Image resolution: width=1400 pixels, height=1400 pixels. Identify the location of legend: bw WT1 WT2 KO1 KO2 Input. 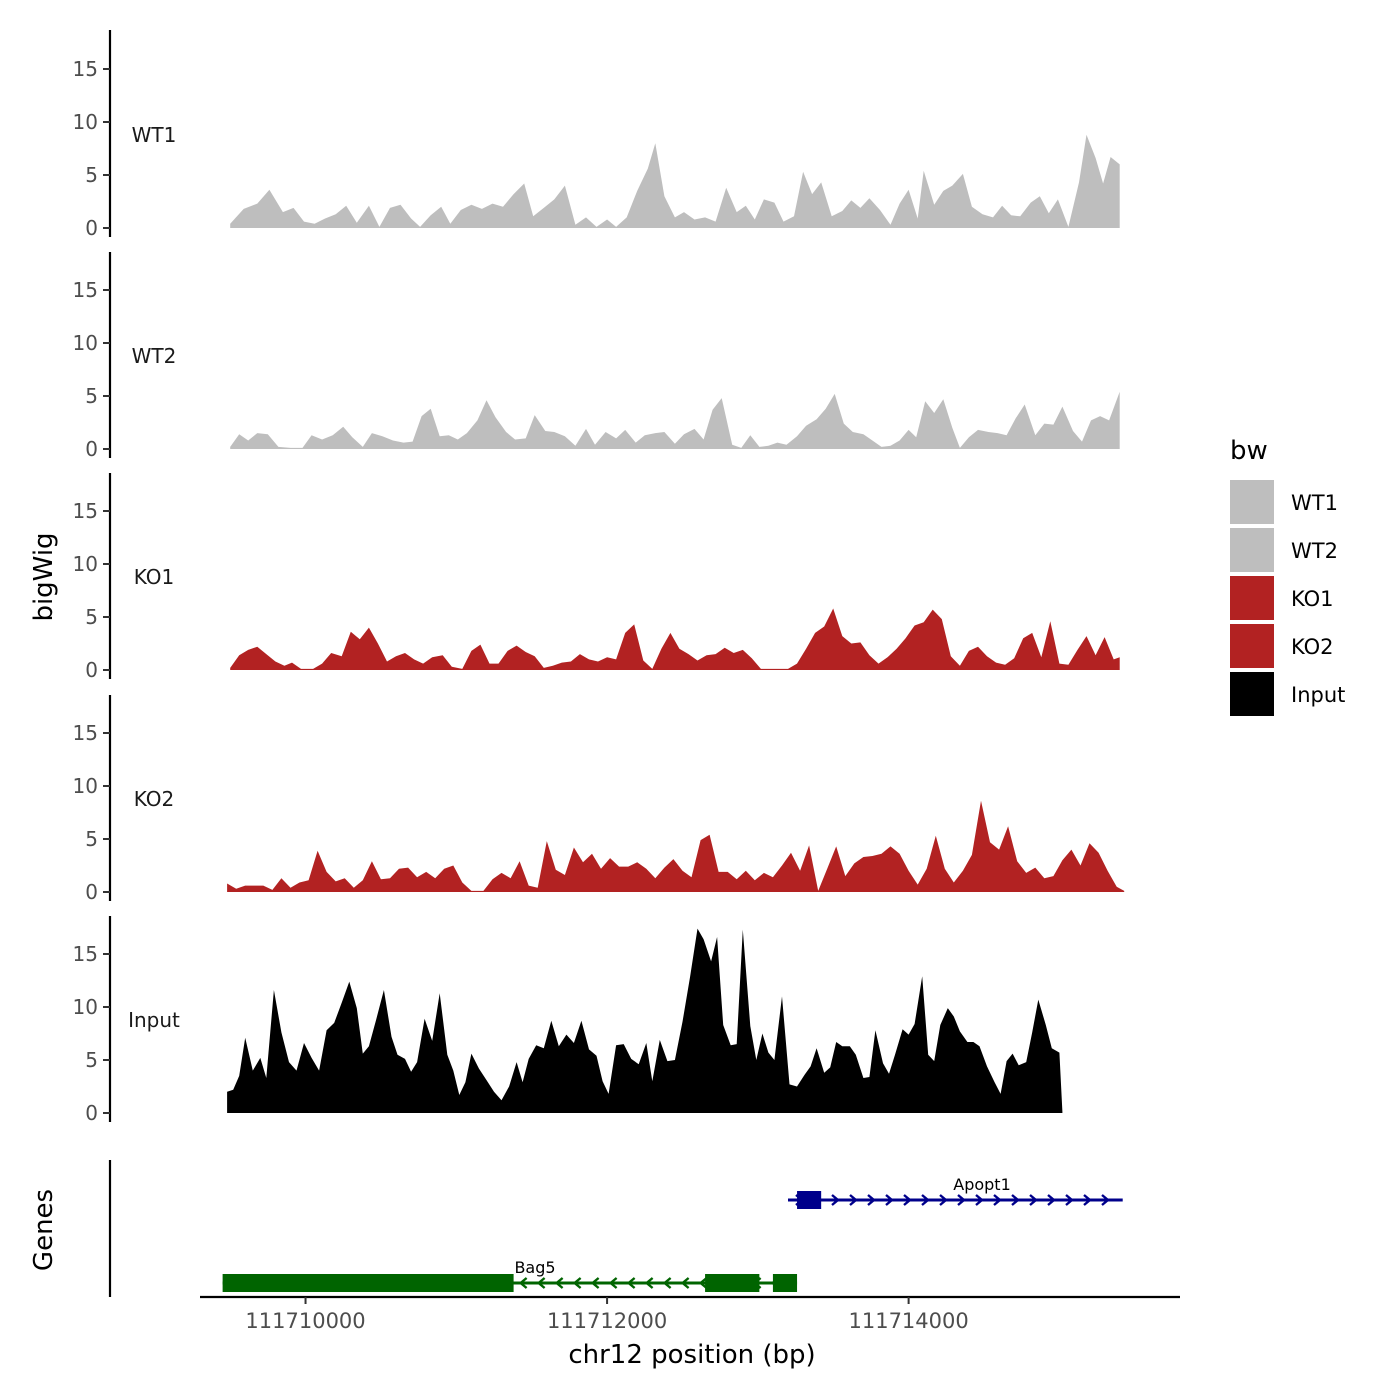
(1287, 576).